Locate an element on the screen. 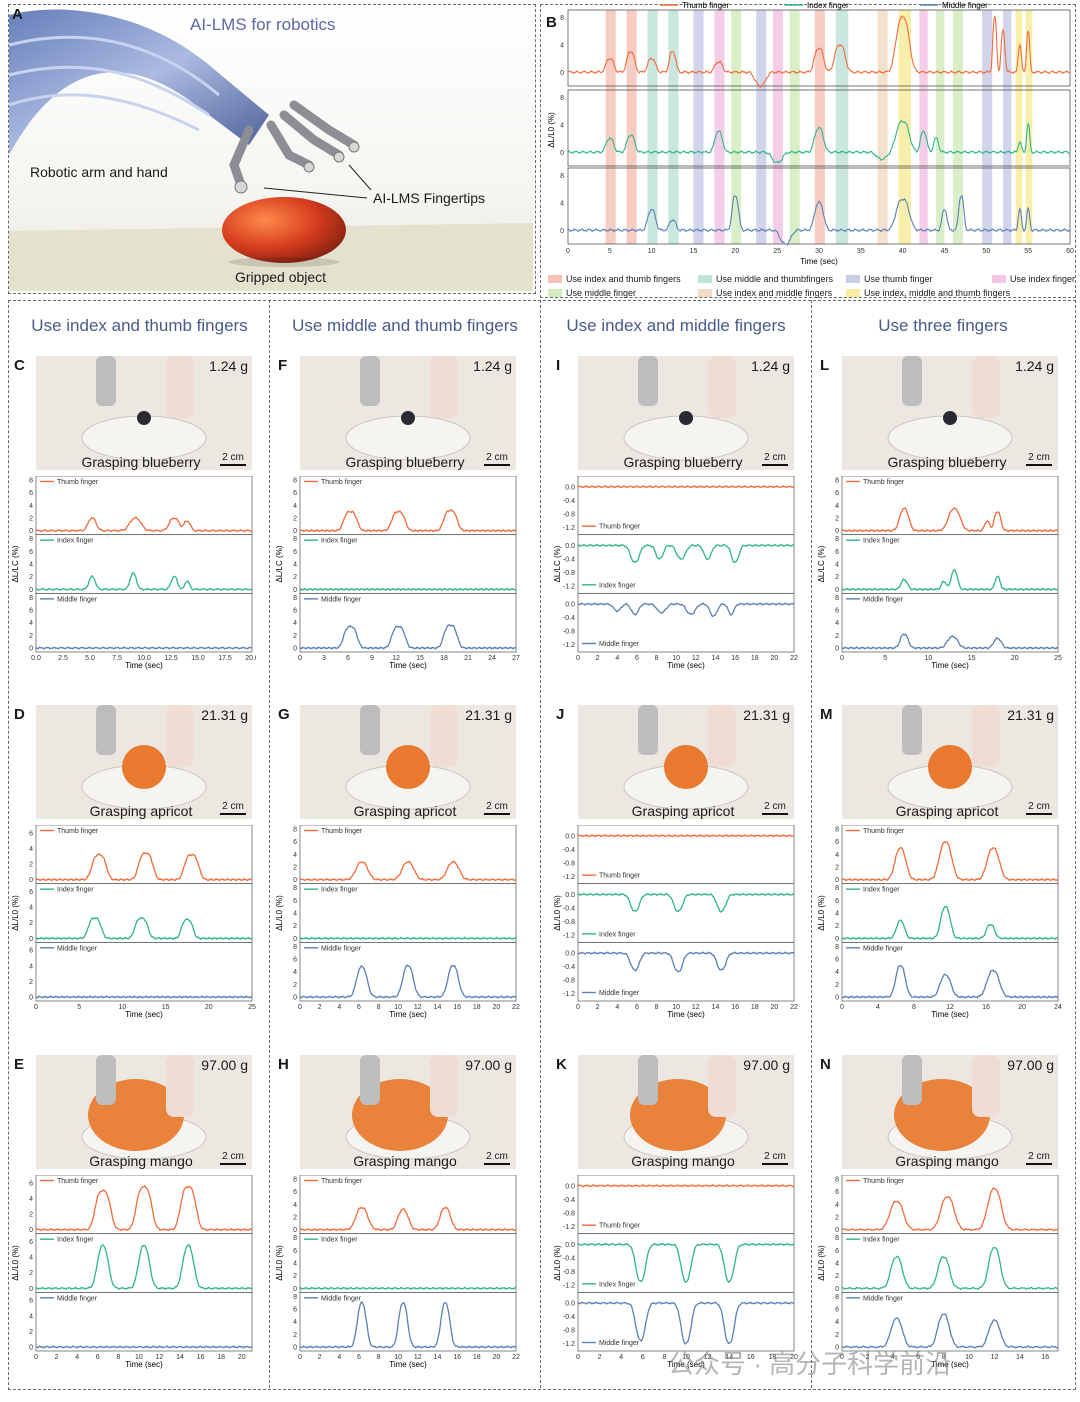 This screenshot has width=1080, height=1402. ytick-0-1: -0.4 is located at coordinates (569, 1200).